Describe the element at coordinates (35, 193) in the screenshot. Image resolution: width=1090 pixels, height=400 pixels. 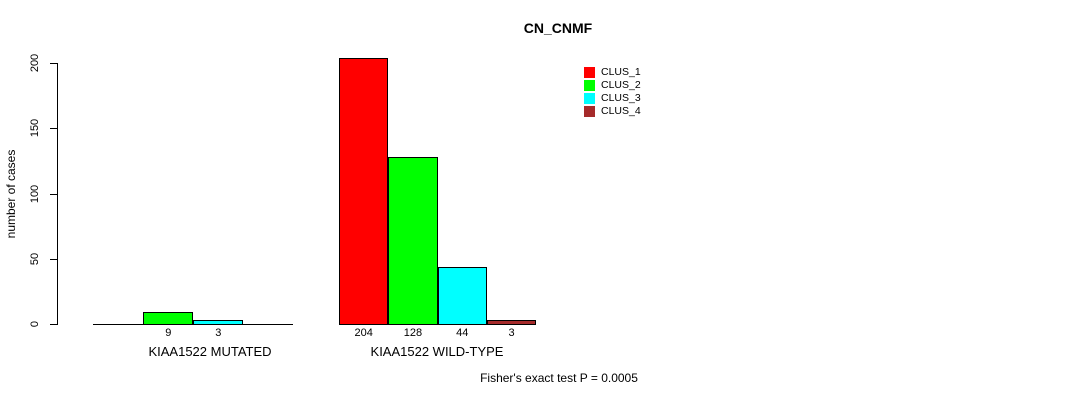
I see `y-tick-label: 100` at that location.